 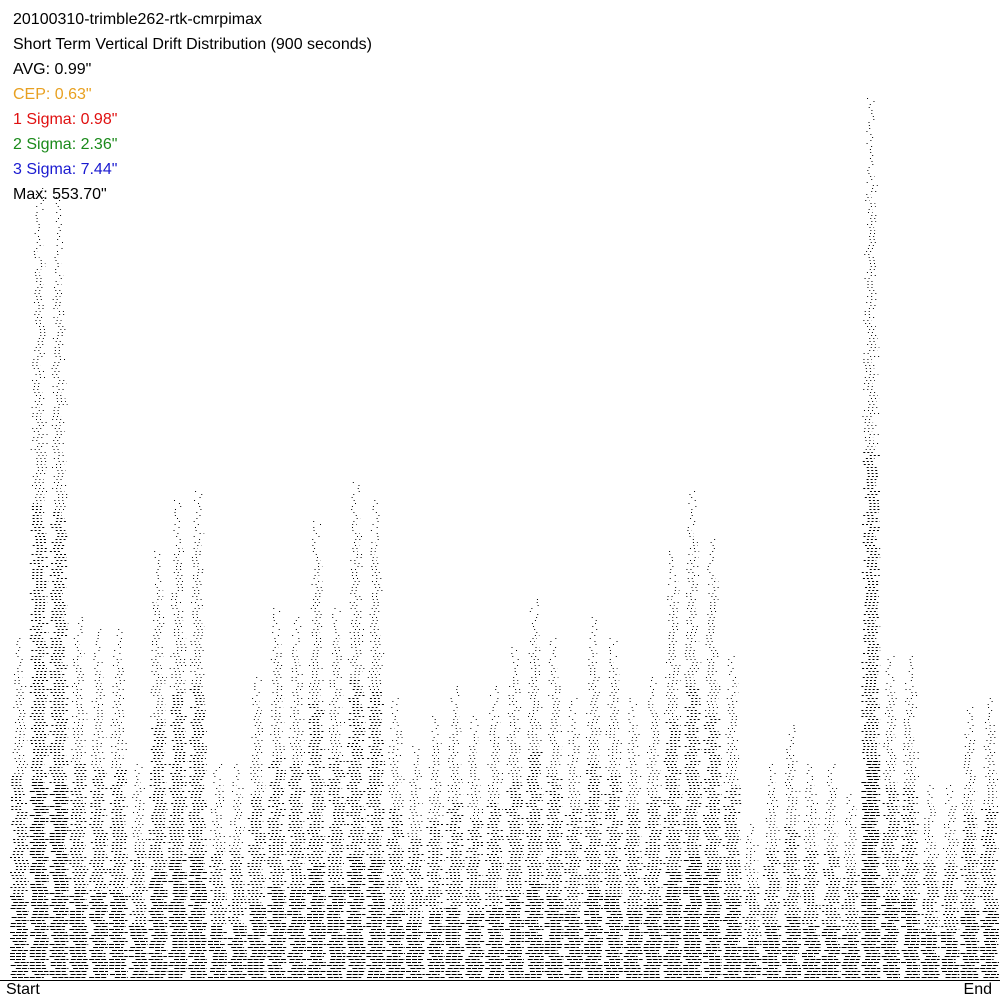 What do you see at coordinates (52, 69) in the screenshot?
I see `stat-label: AVG: 0.99"` at bounding box center [52, 69].